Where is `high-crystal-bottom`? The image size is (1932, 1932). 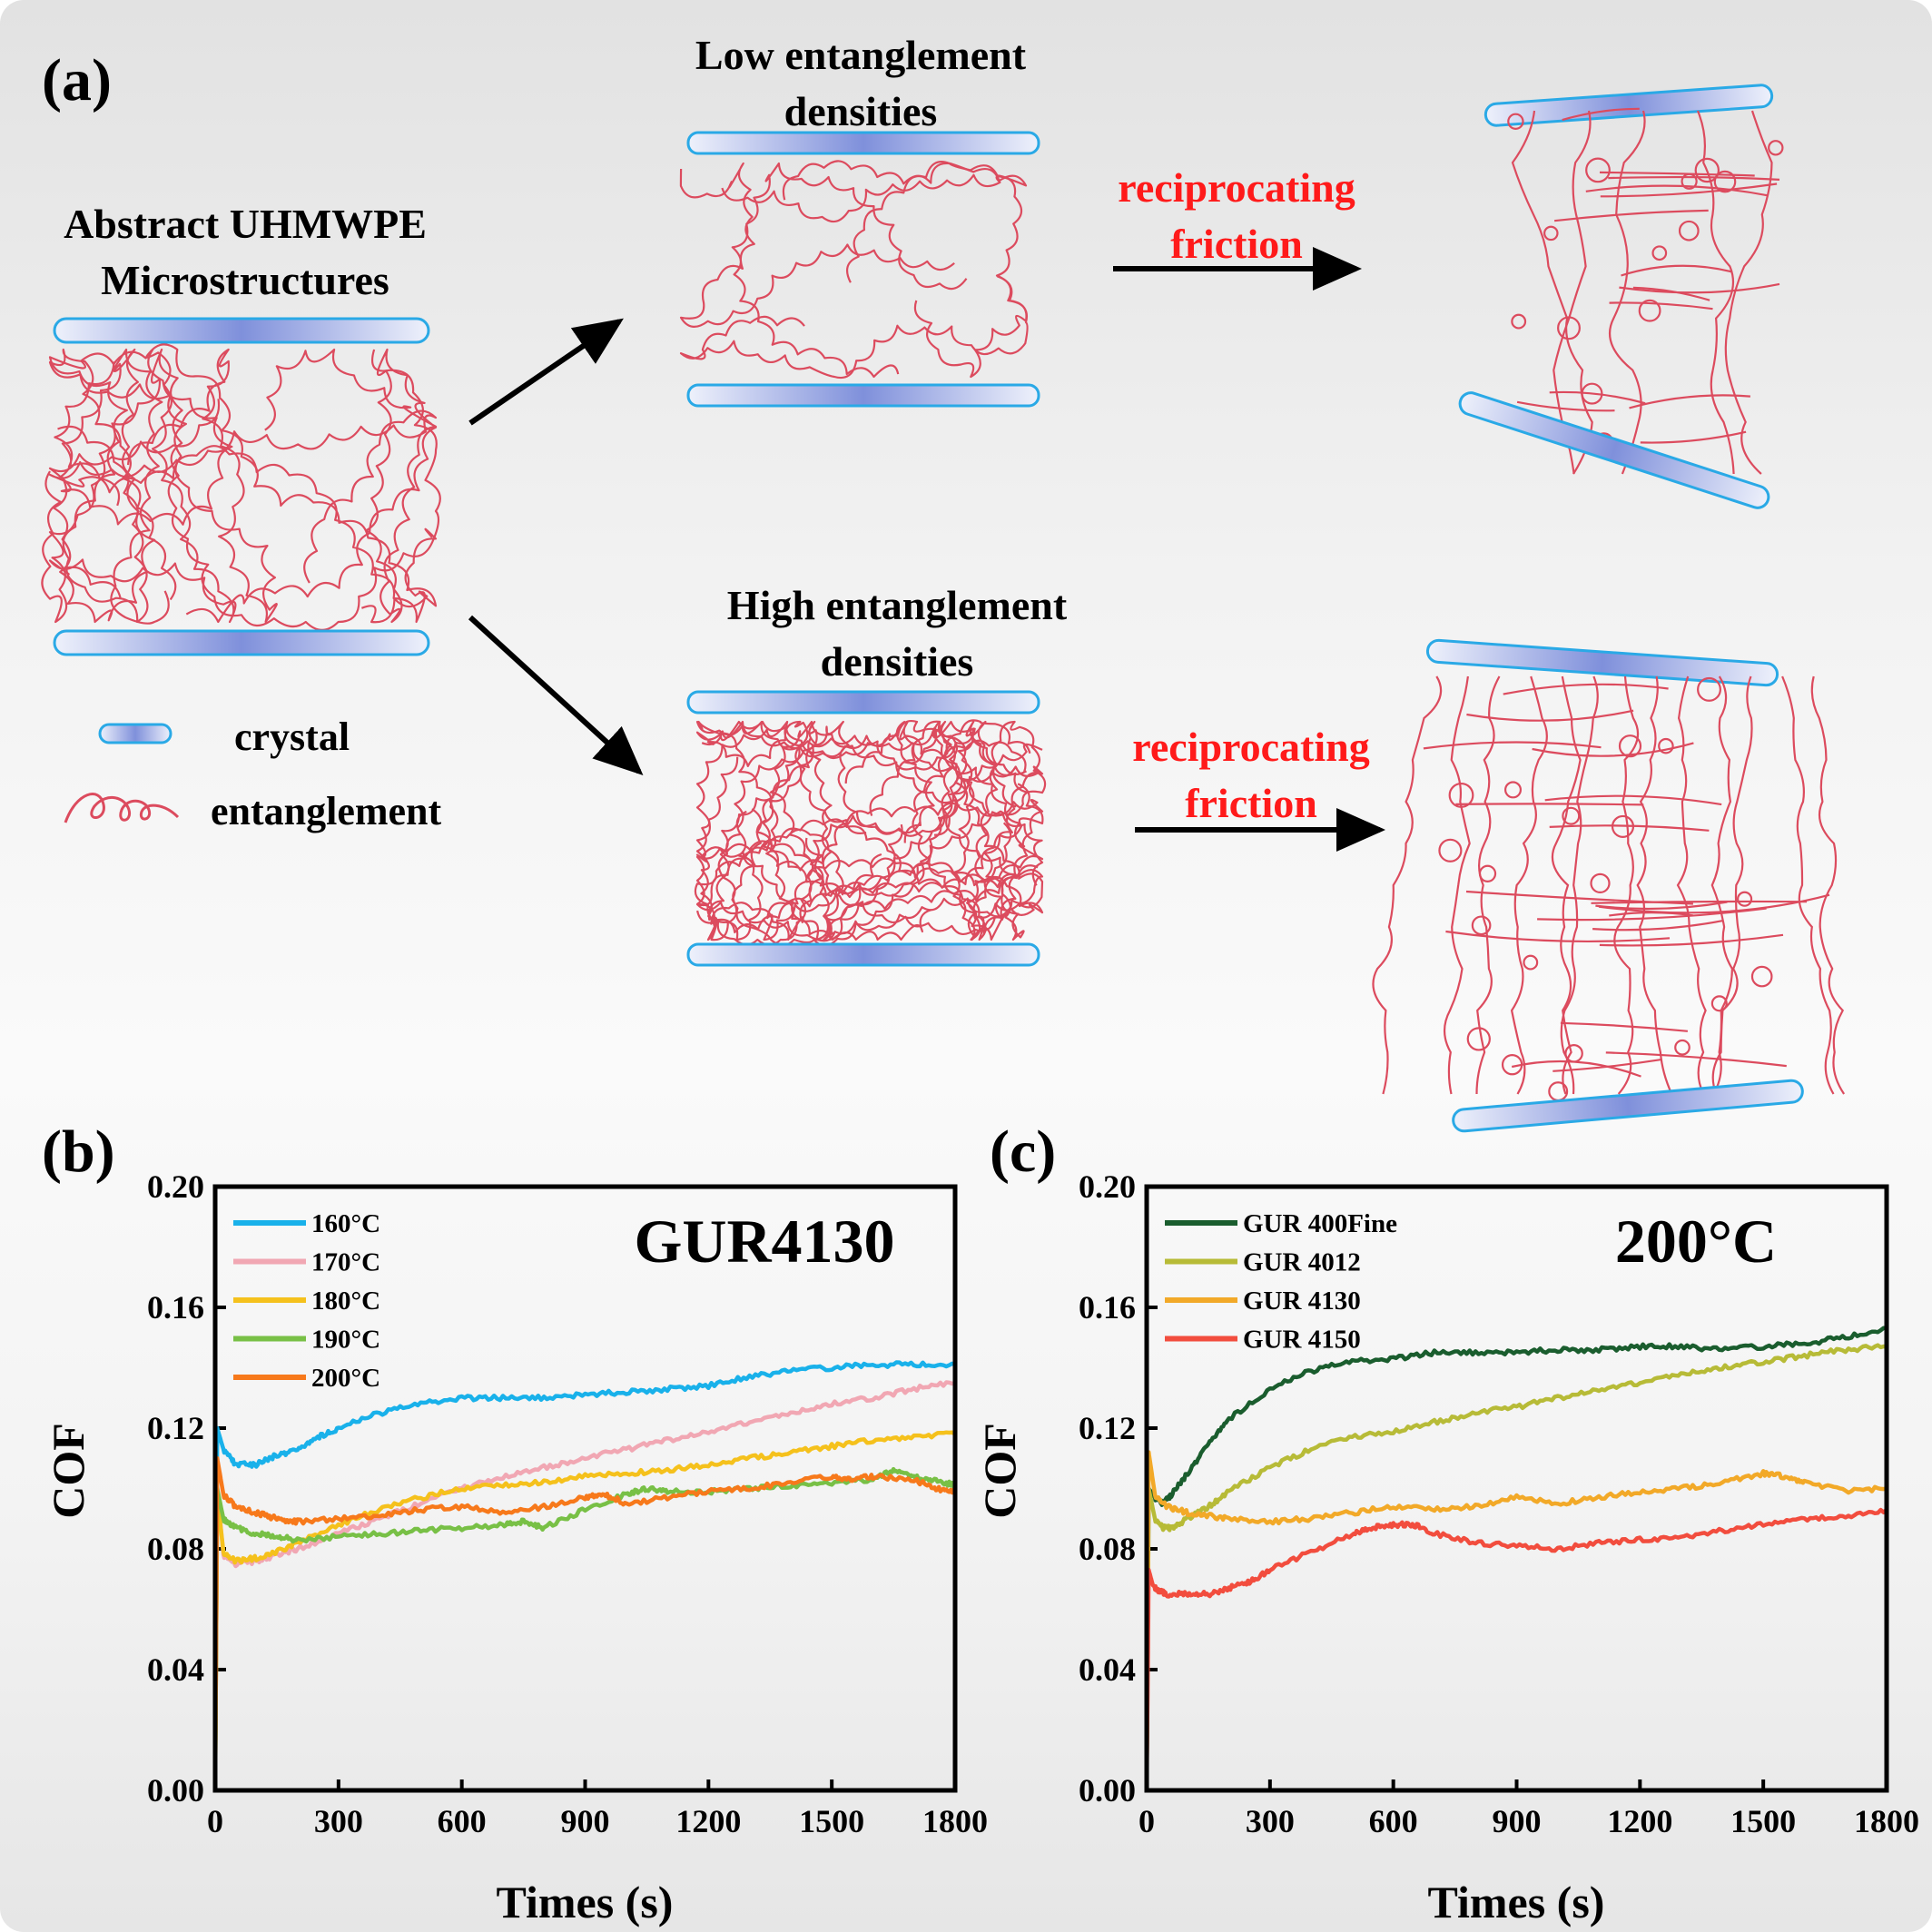 high-crystal-bottom is located at coordinates (863, 954).